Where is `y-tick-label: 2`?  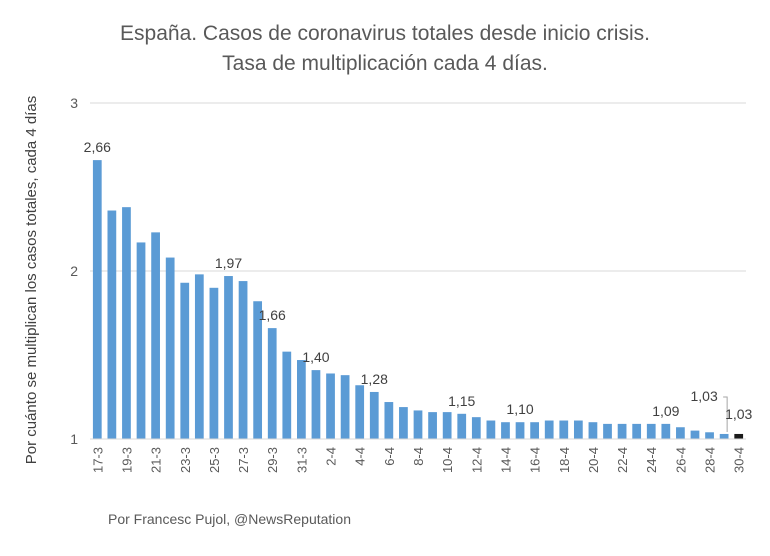
y-tick-label: 2 is located at coordinates (74, 271).